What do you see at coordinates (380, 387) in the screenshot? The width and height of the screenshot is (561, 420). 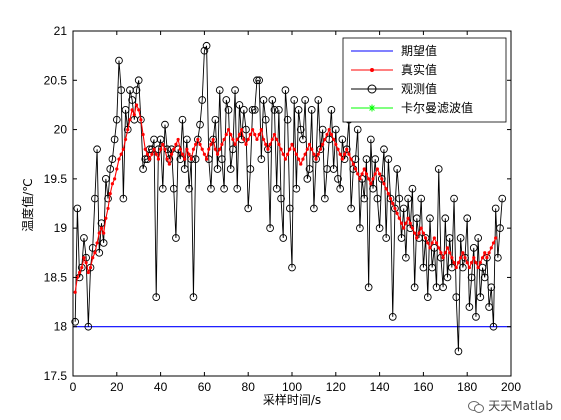 I see `x-tick-label: 140` at bounding box center [380, 387].